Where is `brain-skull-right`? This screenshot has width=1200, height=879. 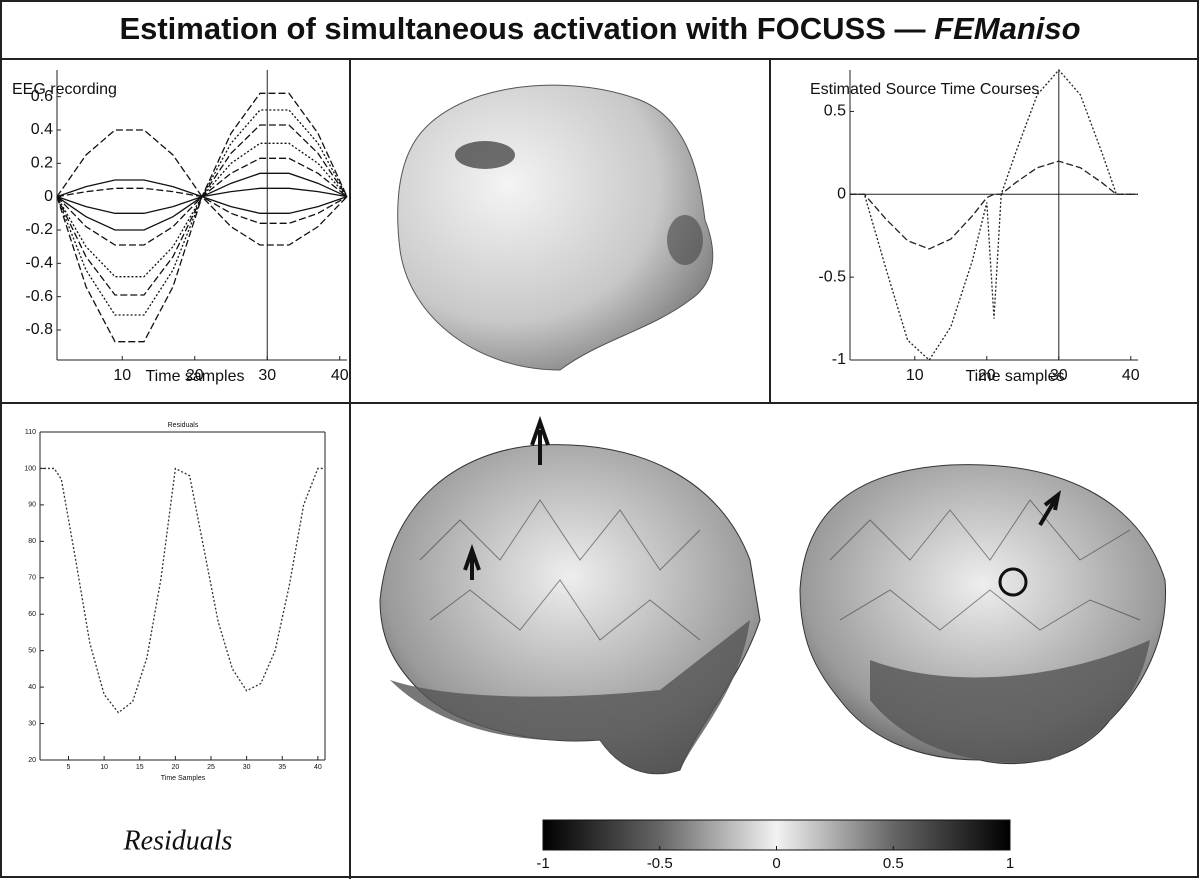
brain-skull-right is located at coordinates (1010, 701).